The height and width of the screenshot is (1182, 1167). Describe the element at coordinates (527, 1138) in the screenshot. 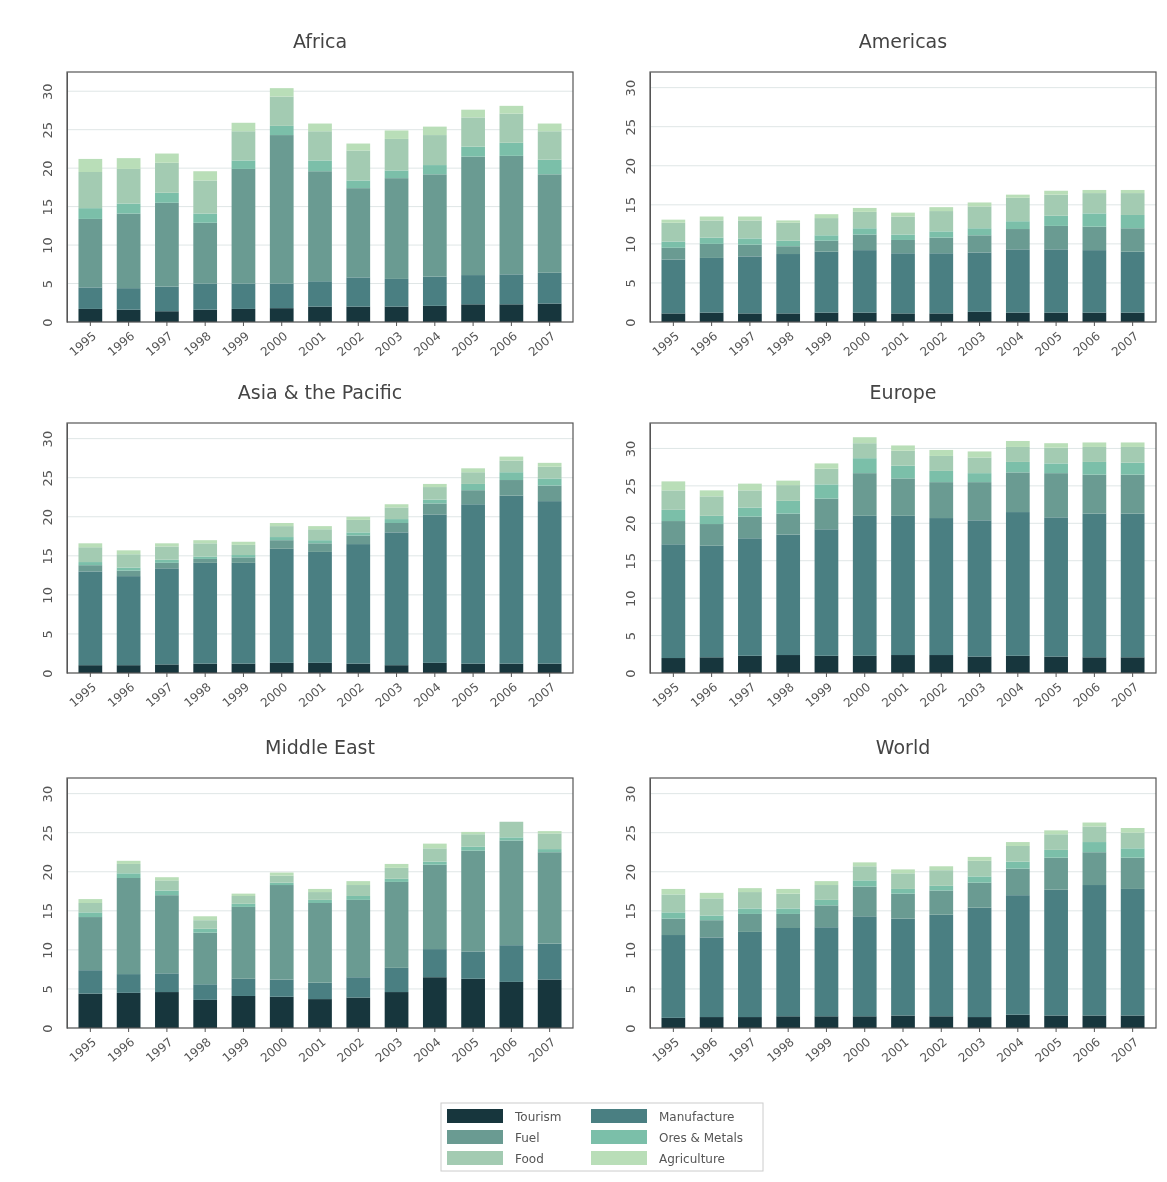

I see `legend-label: Fuel` at that location.